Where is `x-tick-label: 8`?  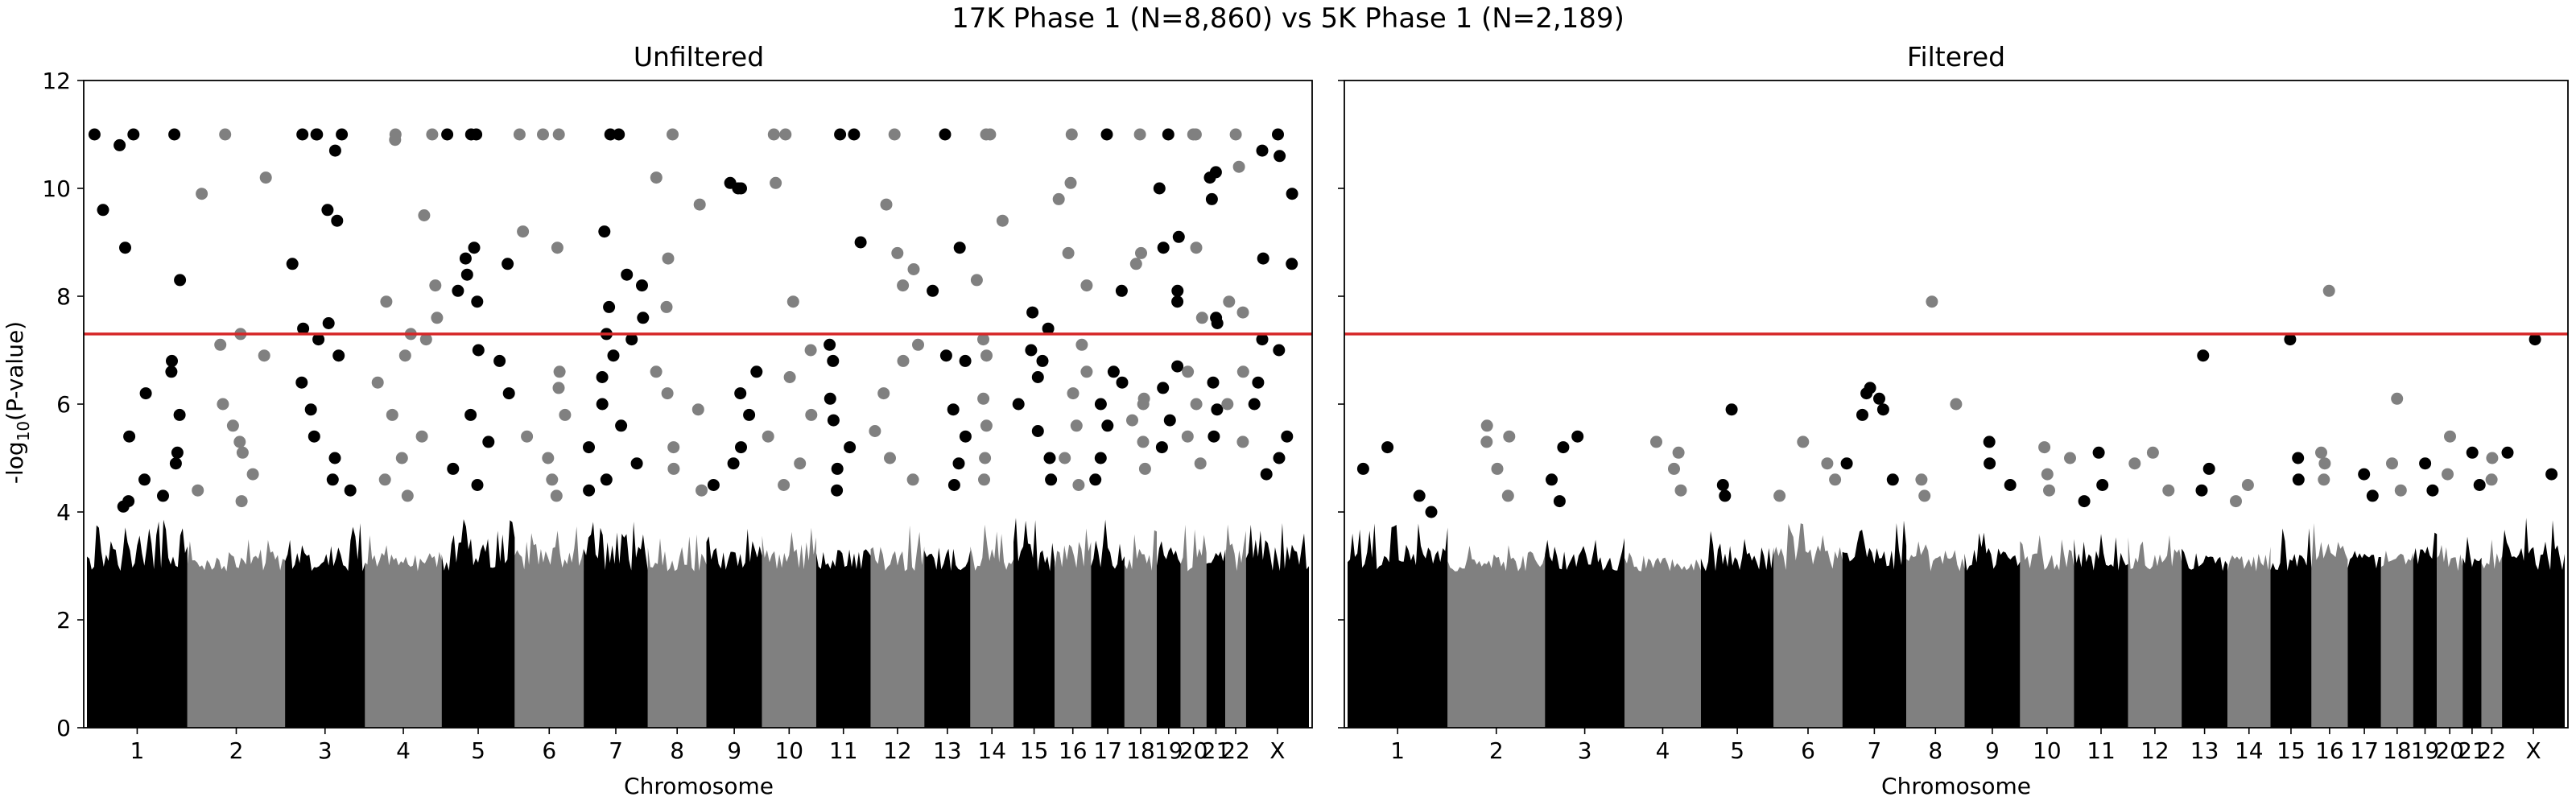 x-tick-label: 8 is located at coordinates (1935, 750).